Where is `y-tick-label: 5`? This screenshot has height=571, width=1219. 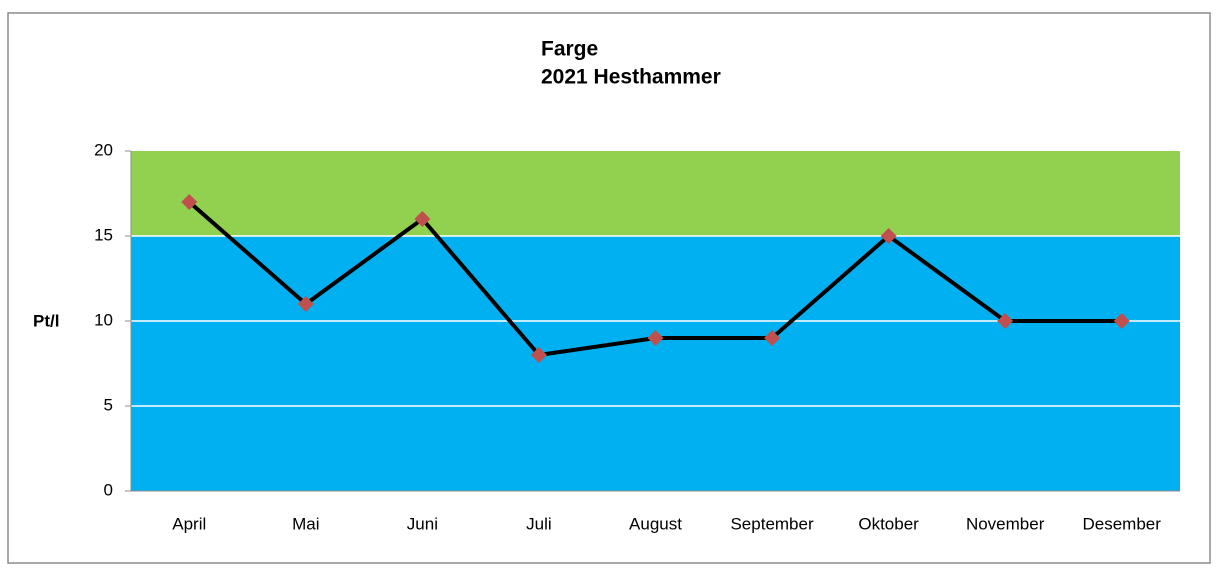 y-tick-label: 5 is located at coordinates (108, 404).